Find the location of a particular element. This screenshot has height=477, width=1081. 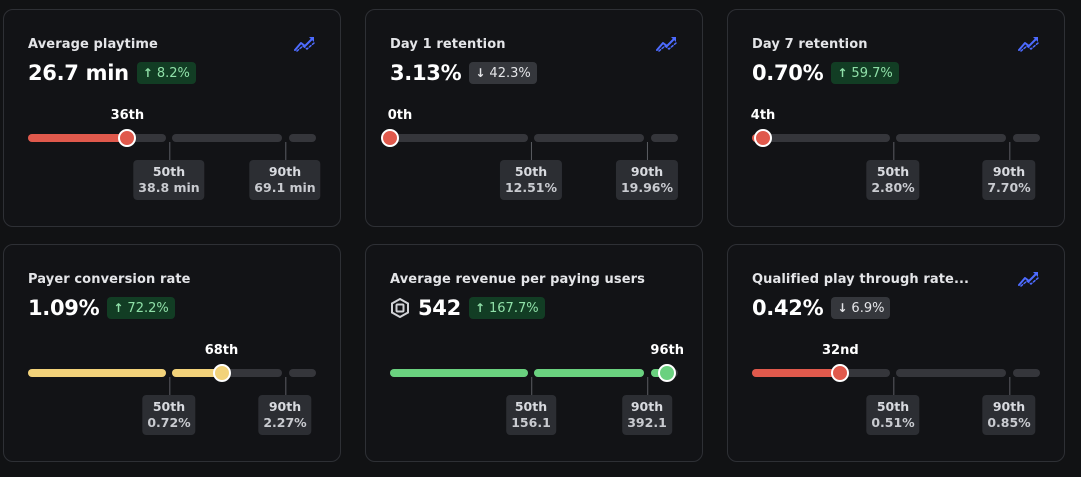

benchmark-value: 19.96% is located at coordinates (647, 187).